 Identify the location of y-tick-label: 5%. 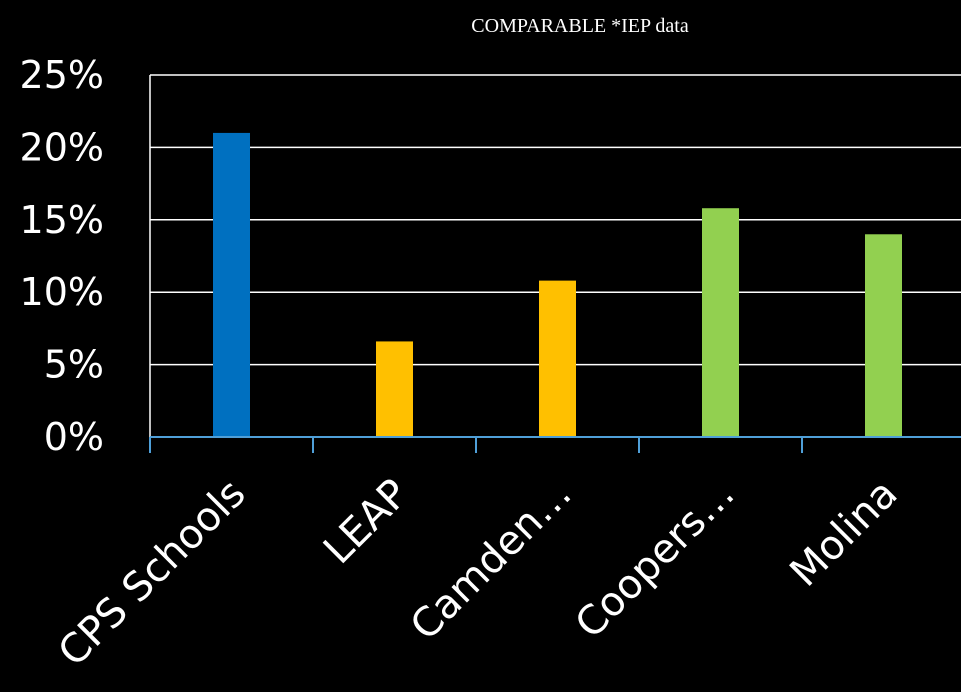
(74, 365).